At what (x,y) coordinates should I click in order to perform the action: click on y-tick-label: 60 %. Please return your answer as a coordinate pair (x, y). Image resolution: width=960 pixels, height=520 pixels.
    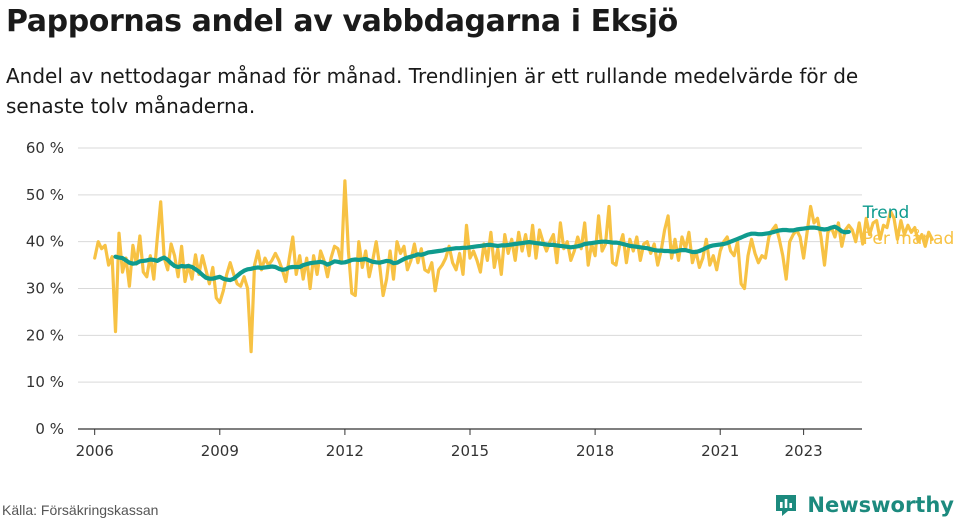
    Looking at the image, I should click on (45, 148).